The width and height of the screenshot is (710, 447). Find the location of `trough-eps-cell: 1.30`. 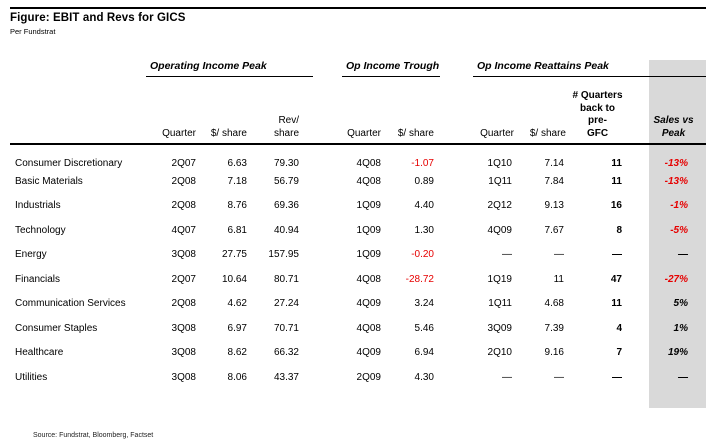

trough-eps-cell: 1.30 is located at coordinates (424, 230).